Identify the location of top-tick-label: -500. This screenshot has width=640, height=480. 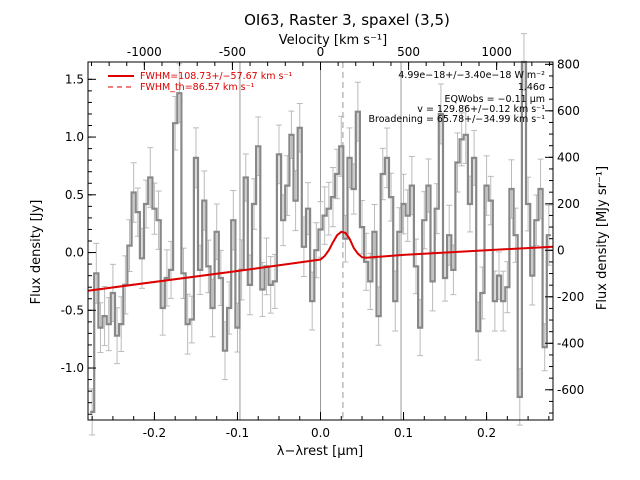
(232, 52).